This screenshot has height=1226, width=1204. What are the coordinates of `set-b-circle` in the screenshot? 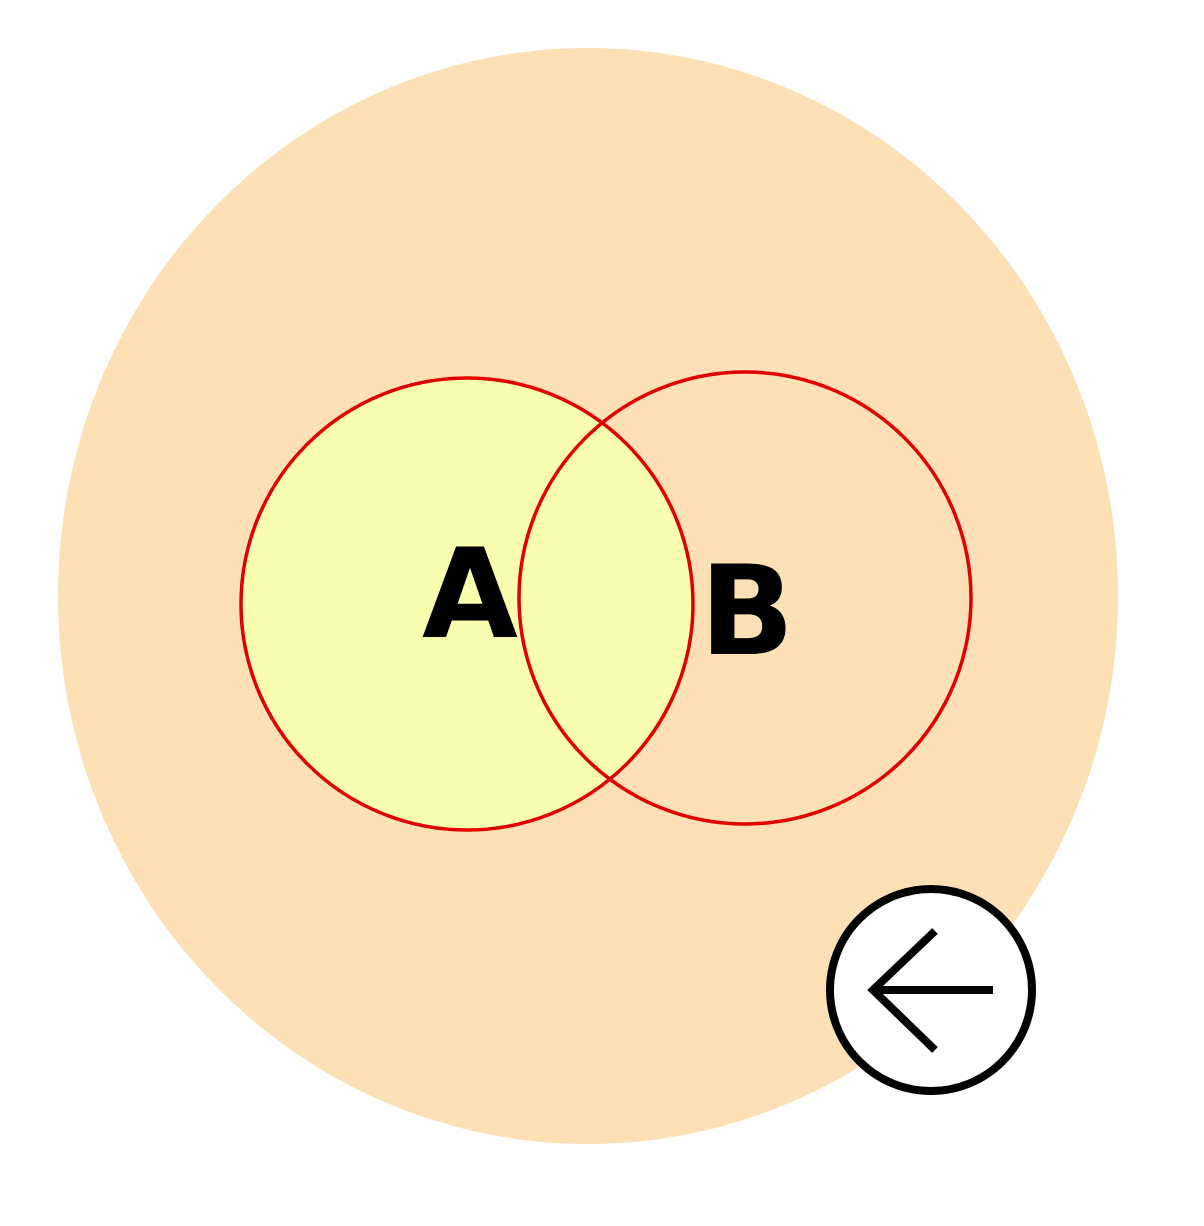 It's located at (745, 598).